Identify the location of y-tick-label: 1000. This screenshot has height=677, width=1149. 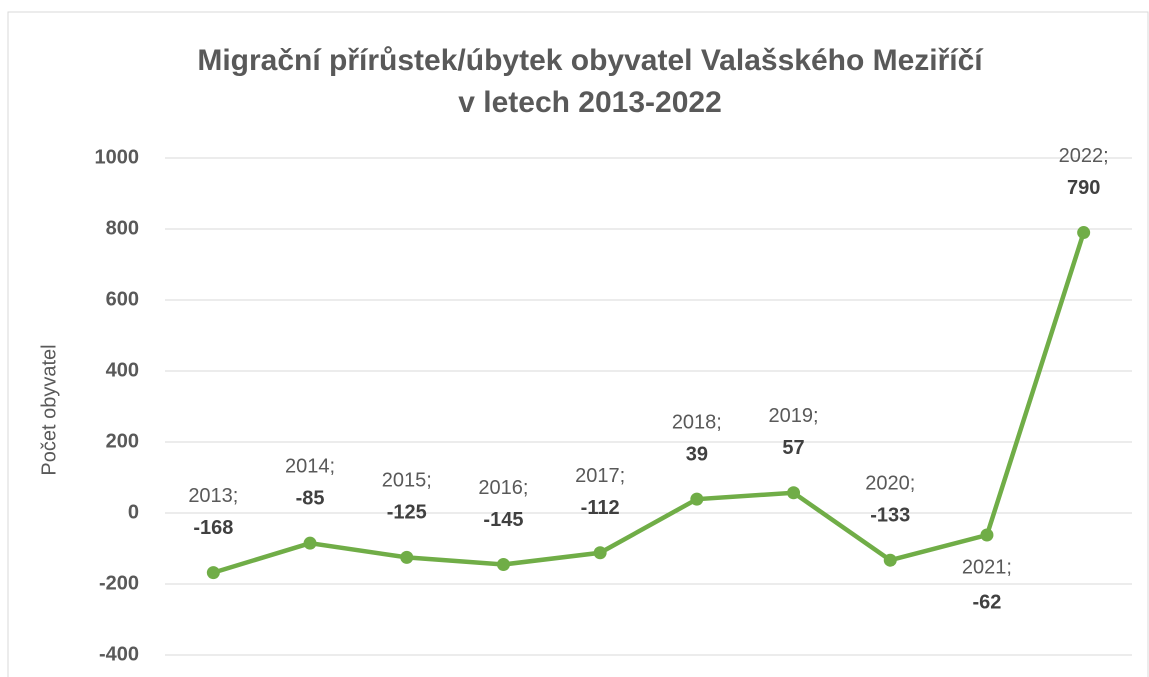
(117, 157).